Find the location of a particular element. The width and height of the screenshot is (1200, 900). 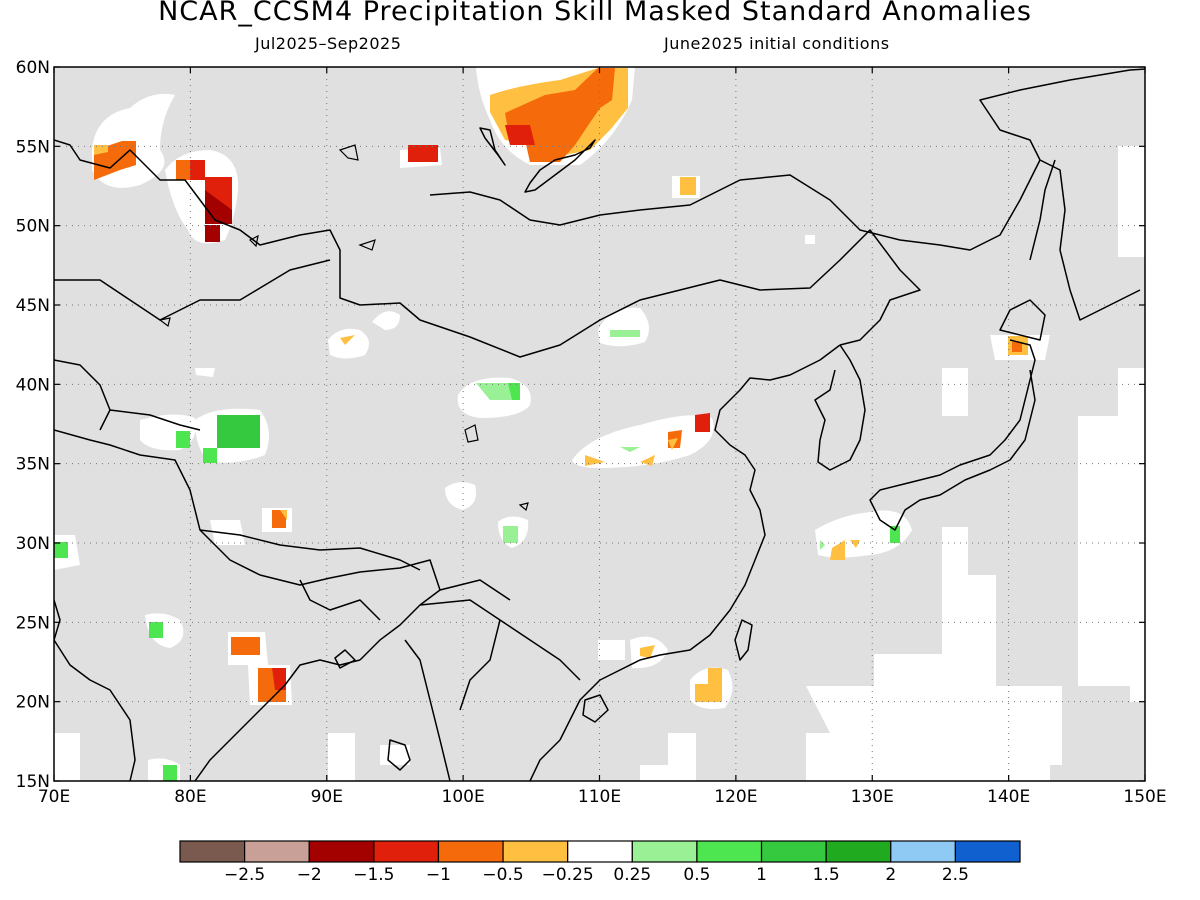

lon-tick-label: 140E is located at coordinates (1008, 797).